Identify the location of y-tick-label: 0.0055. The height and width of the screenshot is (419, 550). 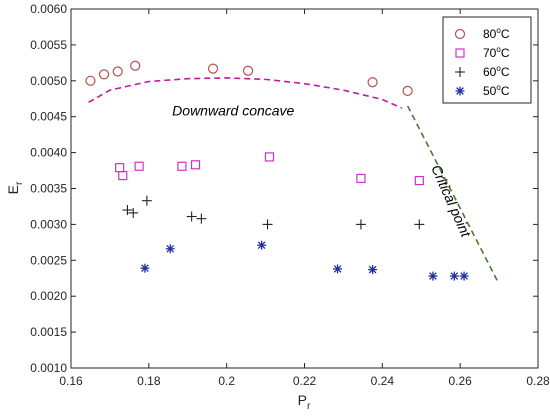
(48, 45).